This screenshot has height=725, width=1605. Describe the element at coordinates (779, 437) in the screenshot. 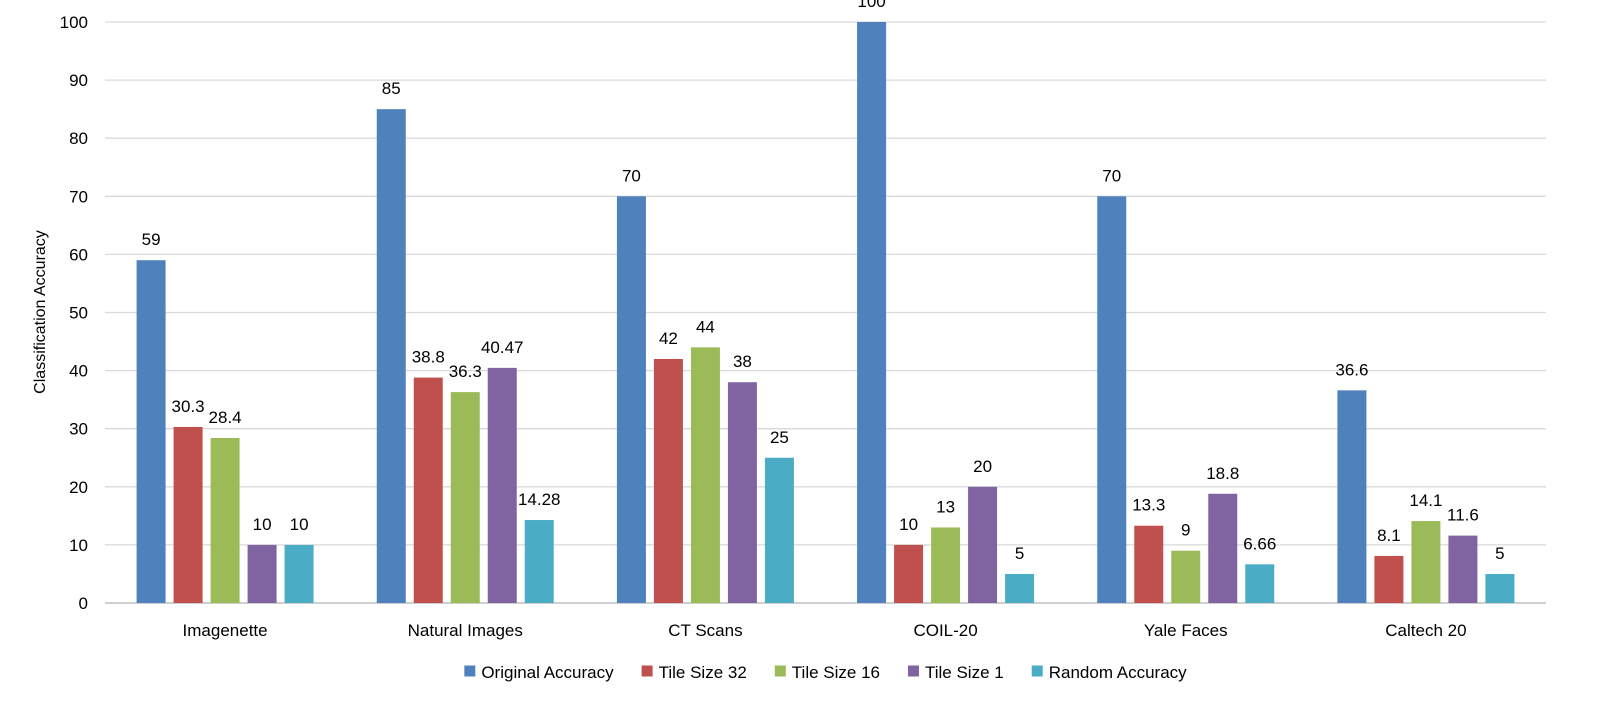

I see `data-label: 25` at that location.